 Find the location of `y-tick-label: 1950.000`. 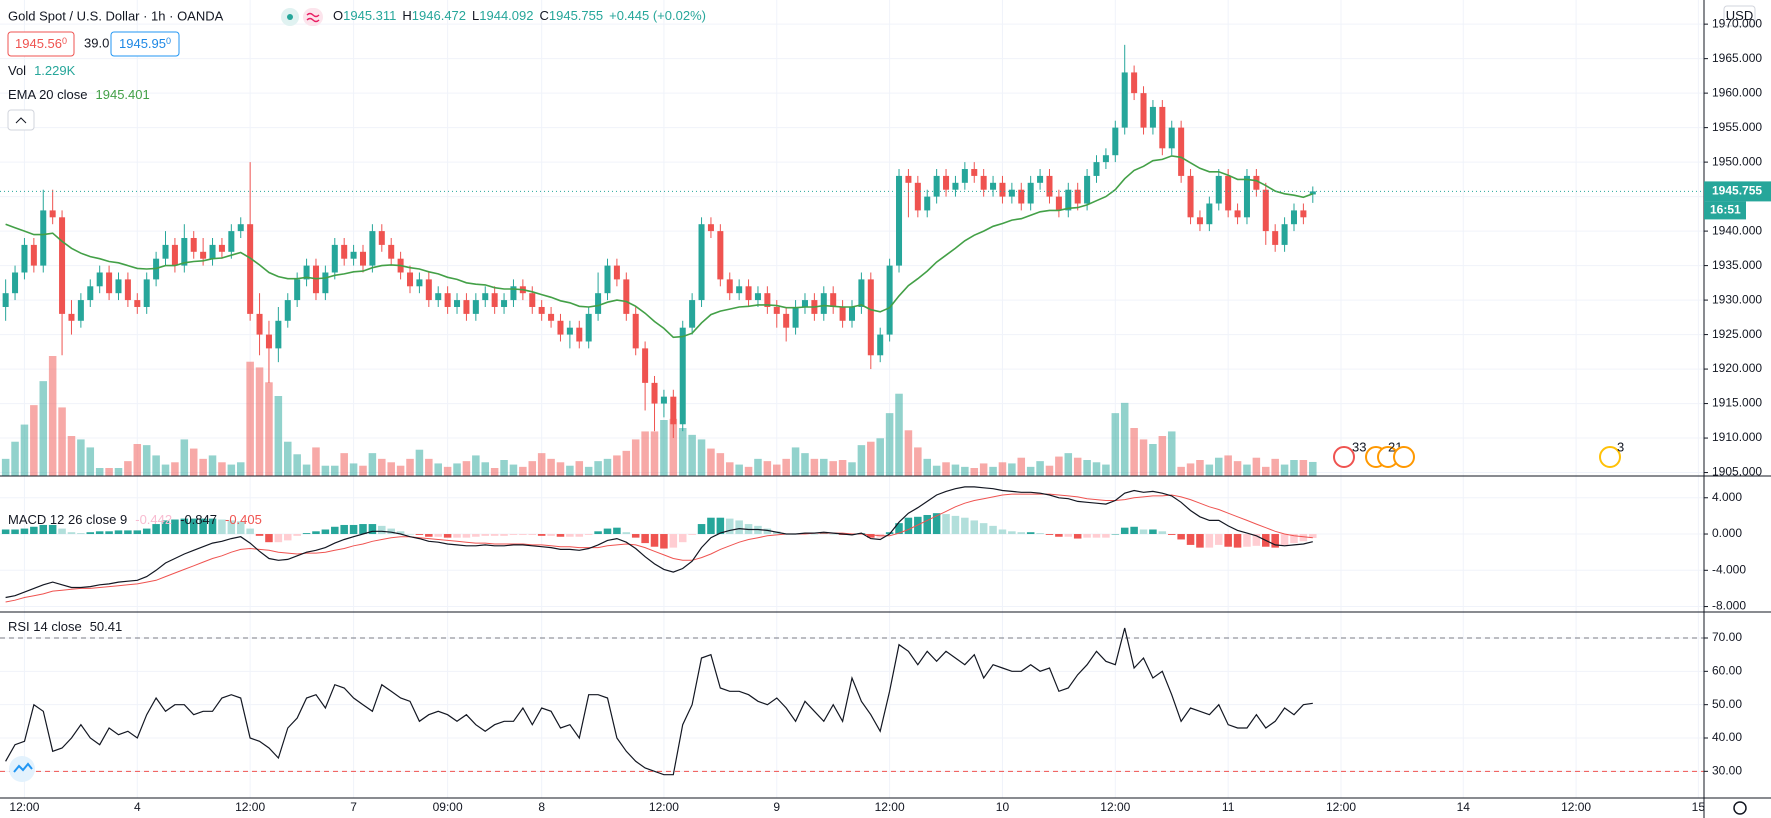

y-tick-label: 1950.000 is located at coordinates (1737, 161).